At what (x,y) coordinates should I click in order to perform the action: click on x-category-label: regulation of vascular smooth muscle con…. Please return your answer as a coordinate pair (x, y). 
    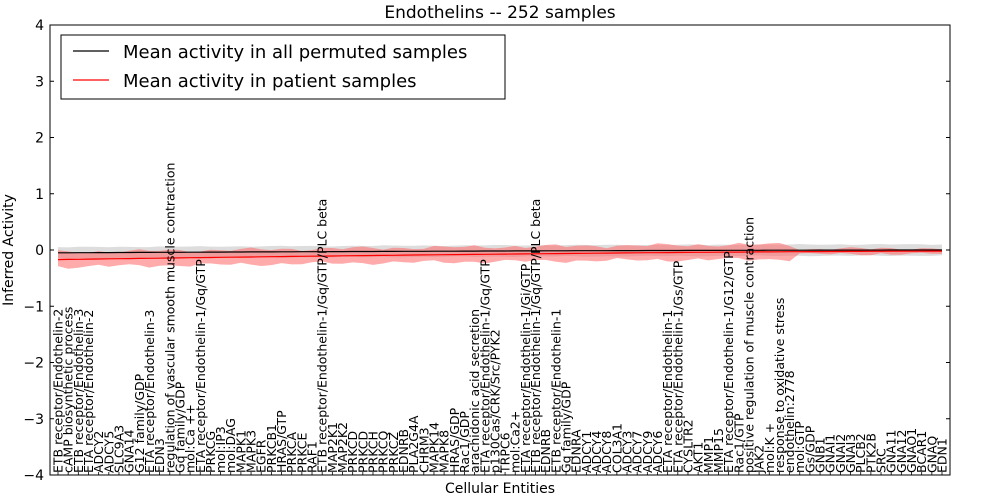
    Looking at the image, I should click on (169, 318).